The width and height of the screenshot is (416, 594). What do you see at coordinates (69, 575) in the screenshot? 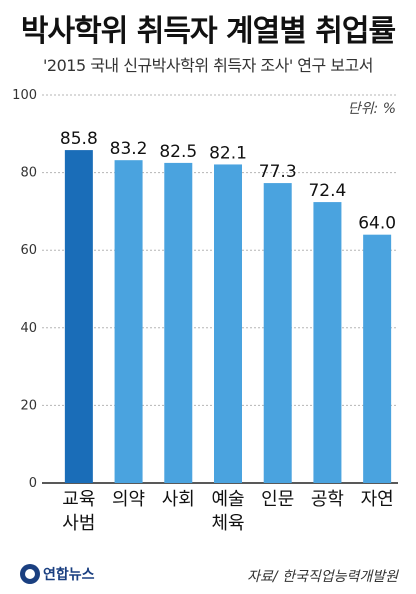
I see `logo-text: 연합뉴스` at bounding box center [69, 575].